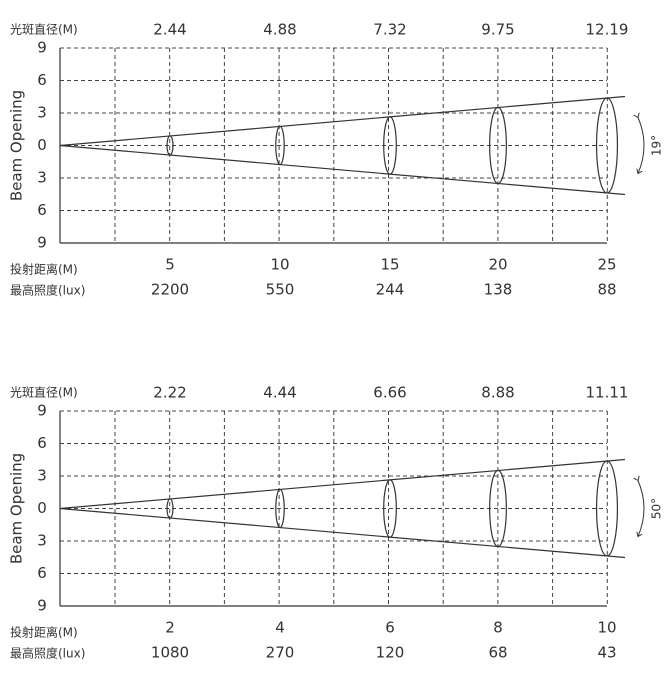 The height and width of the screenshot is (674, 670). What do you see at coordinates (657, 145) in the screenshot?
I see `angle-label: 19°` at bounding box center [657, 145].